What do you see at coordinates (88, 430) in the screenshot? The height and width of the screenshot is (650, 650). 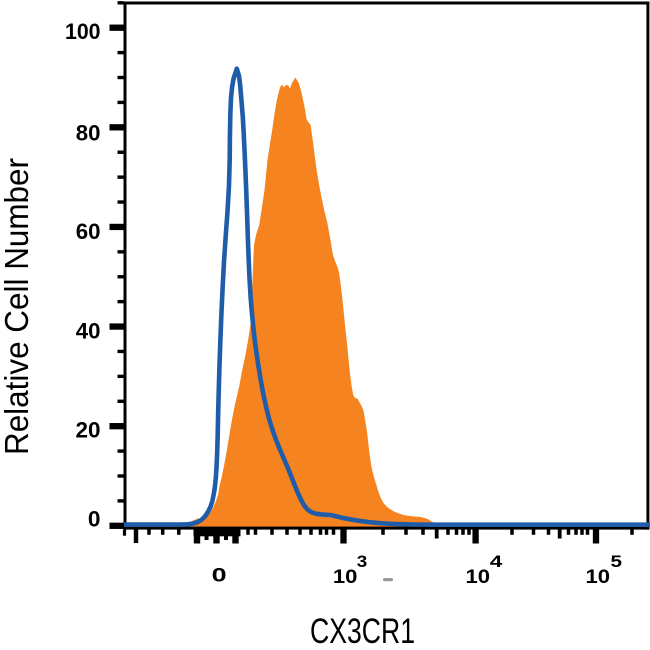 I see `svg-text: 20` at bounding box center [88, 430].